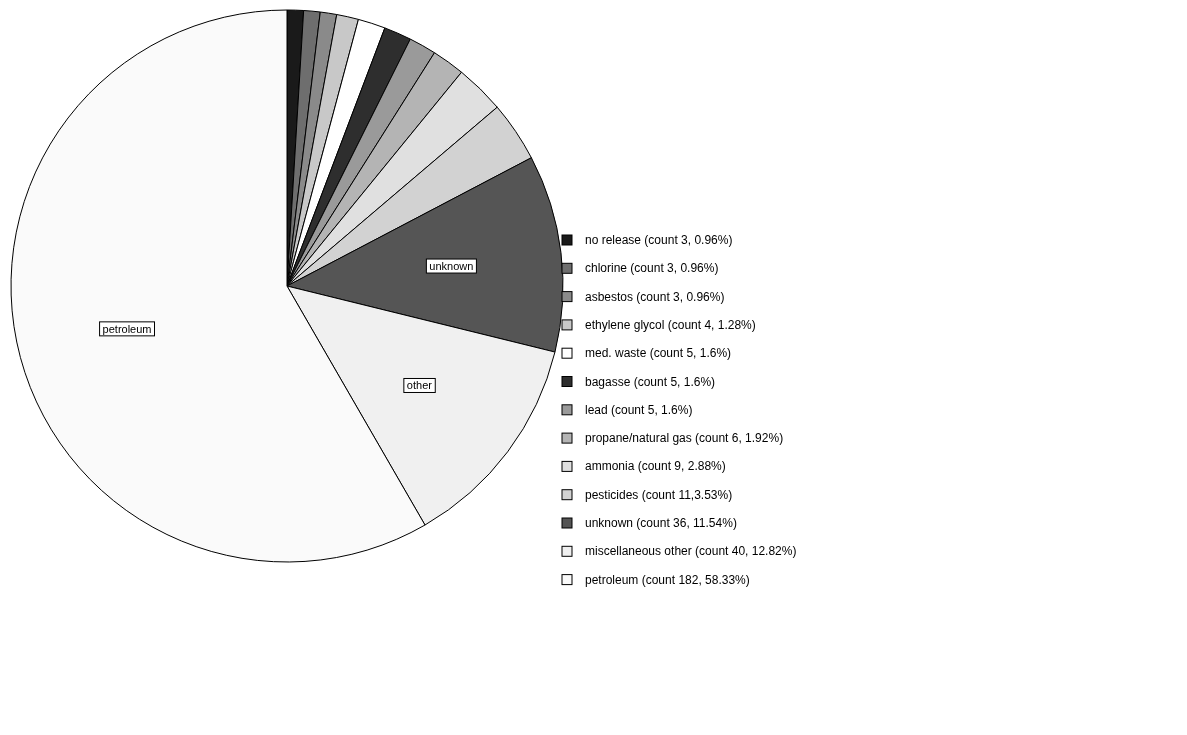 The height and width of the screenshot is (735, 1187). I want to click on legend-label: pesticides (count 11,3.53%), so click(659, 494).